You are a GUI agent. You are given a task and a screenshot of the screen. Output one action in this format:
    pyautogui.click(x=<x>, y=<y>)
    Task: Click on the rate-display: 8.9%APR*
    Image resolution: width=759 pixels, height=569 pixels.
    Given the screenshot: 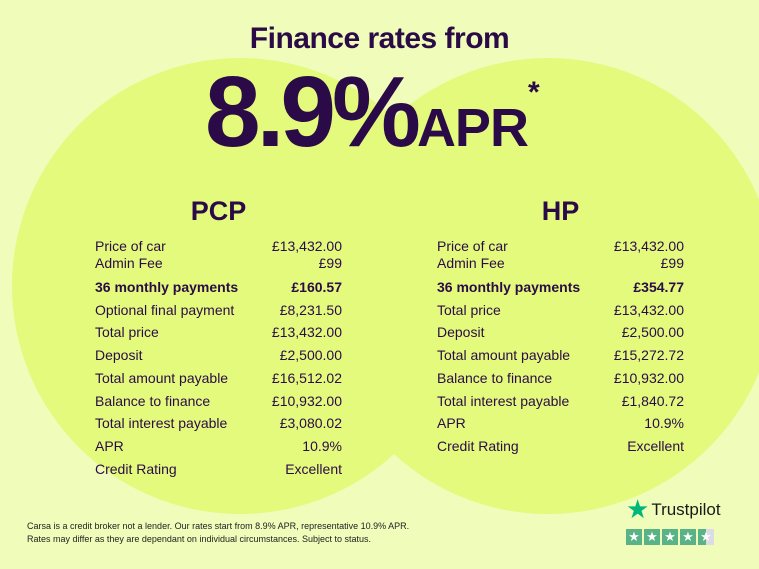 What is the action you would take?
    pyautogui.click(x=372, y=112)
    